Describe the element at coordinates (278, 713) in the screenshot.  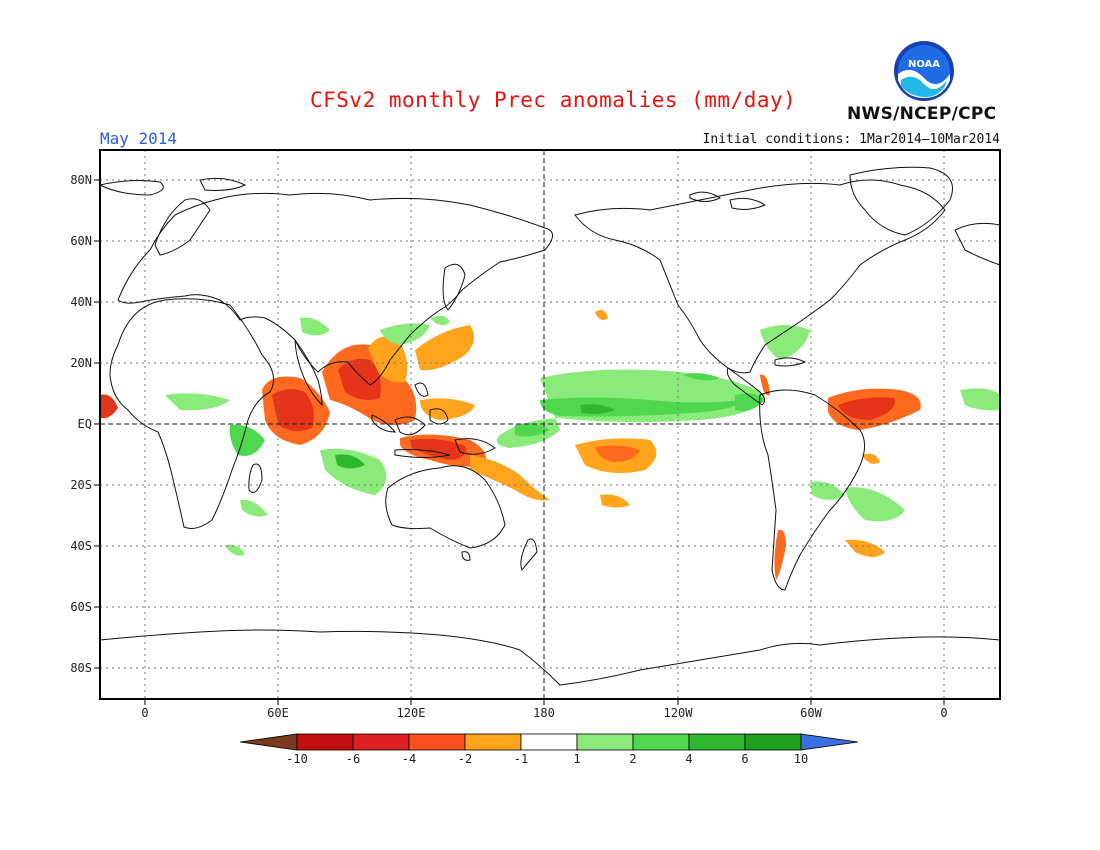
I see `lon-label: 60E` at that location.